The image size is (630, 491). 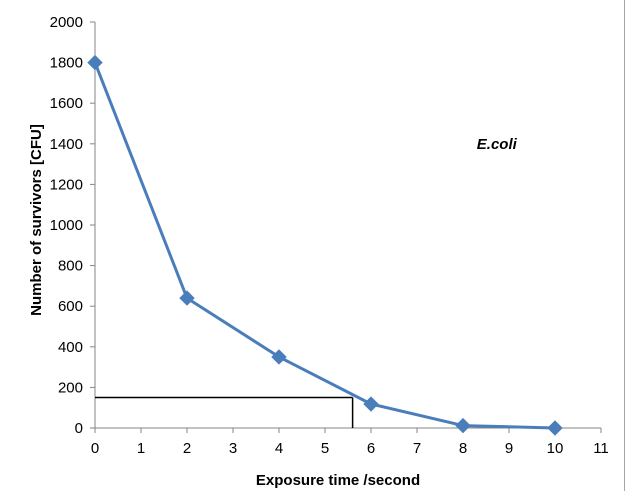 I want to click on y-tick-label: 1000, so click(x=66, y=225).